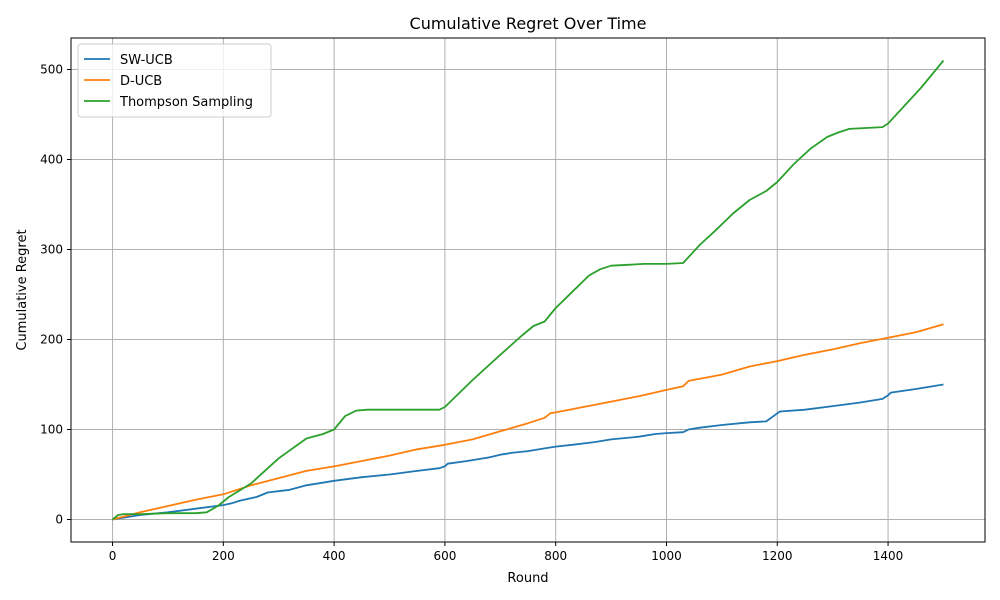 The height and width of the screenshot is (600, 1000). Describe the element at coordinates (555, 556) in the screenshot. I see `x-tick-label: 800` at that location.